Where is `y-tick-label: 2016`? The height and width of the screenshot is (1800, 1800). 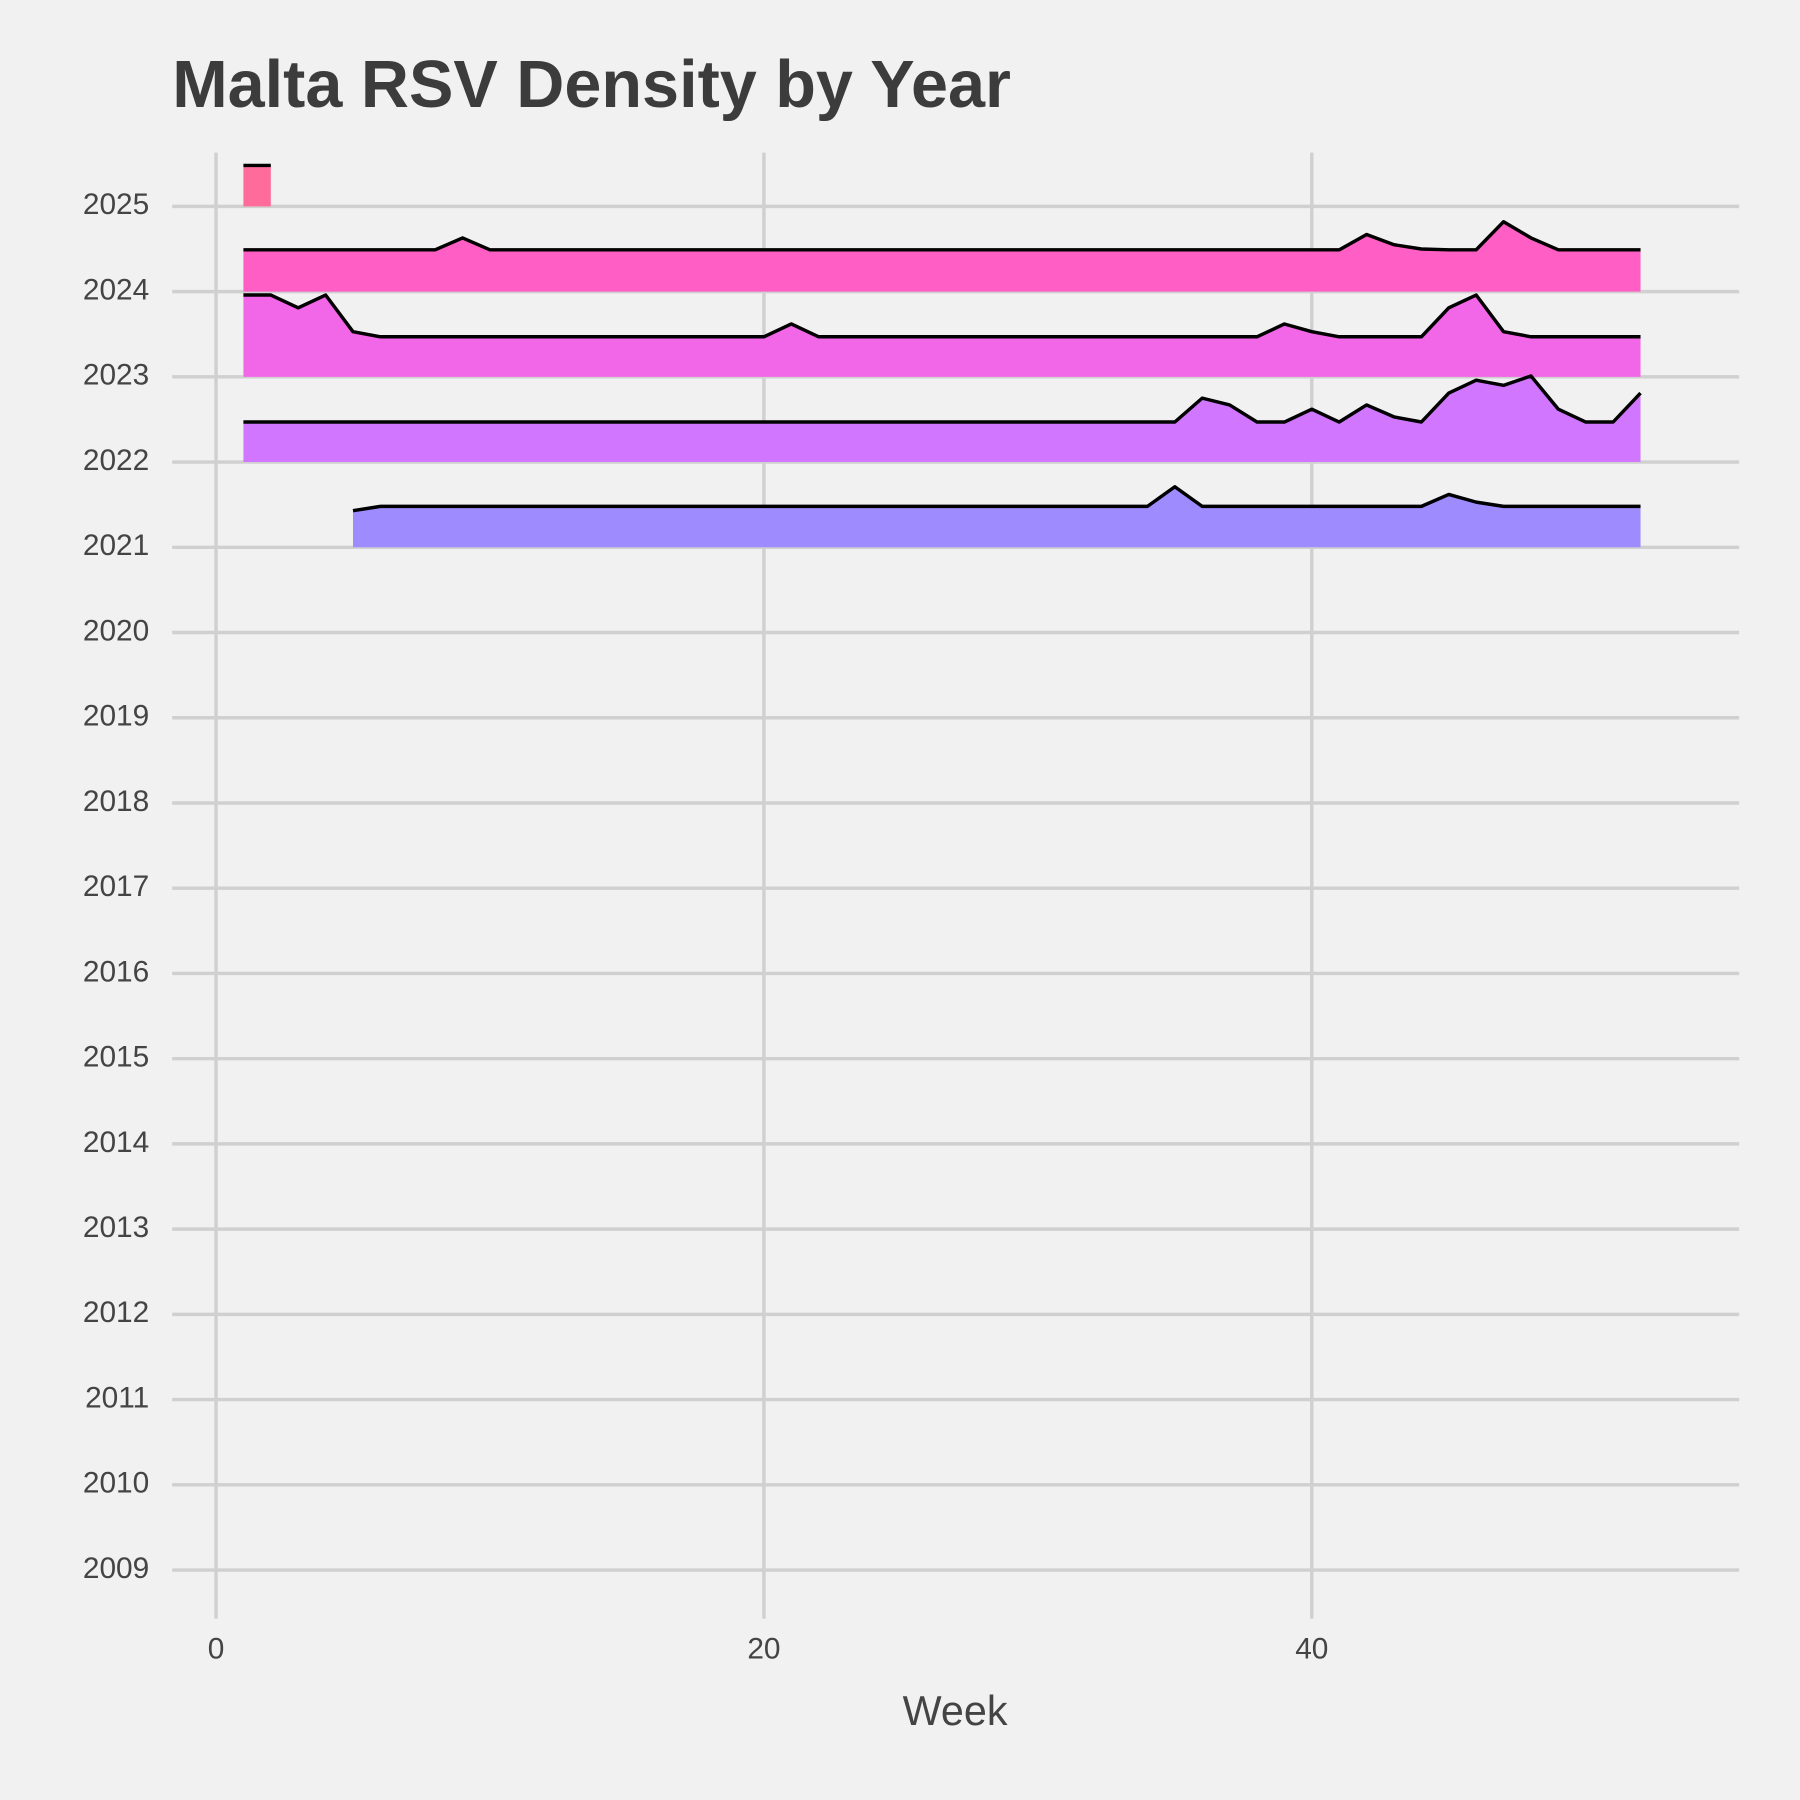 y-tick-label: 2016 is located at coordinates (116, 971).